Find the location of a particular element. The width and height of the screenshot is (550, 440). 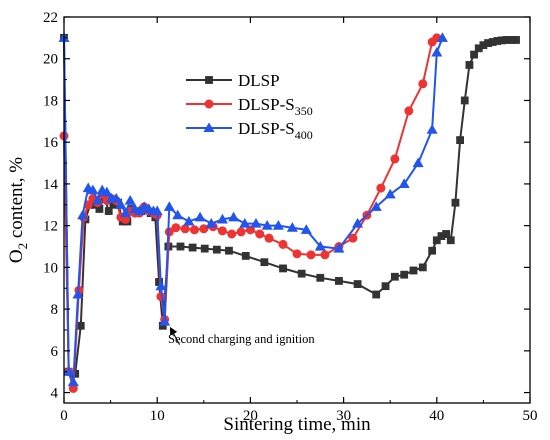

y-tick-label: 12 is located at coordinates (50, 227).